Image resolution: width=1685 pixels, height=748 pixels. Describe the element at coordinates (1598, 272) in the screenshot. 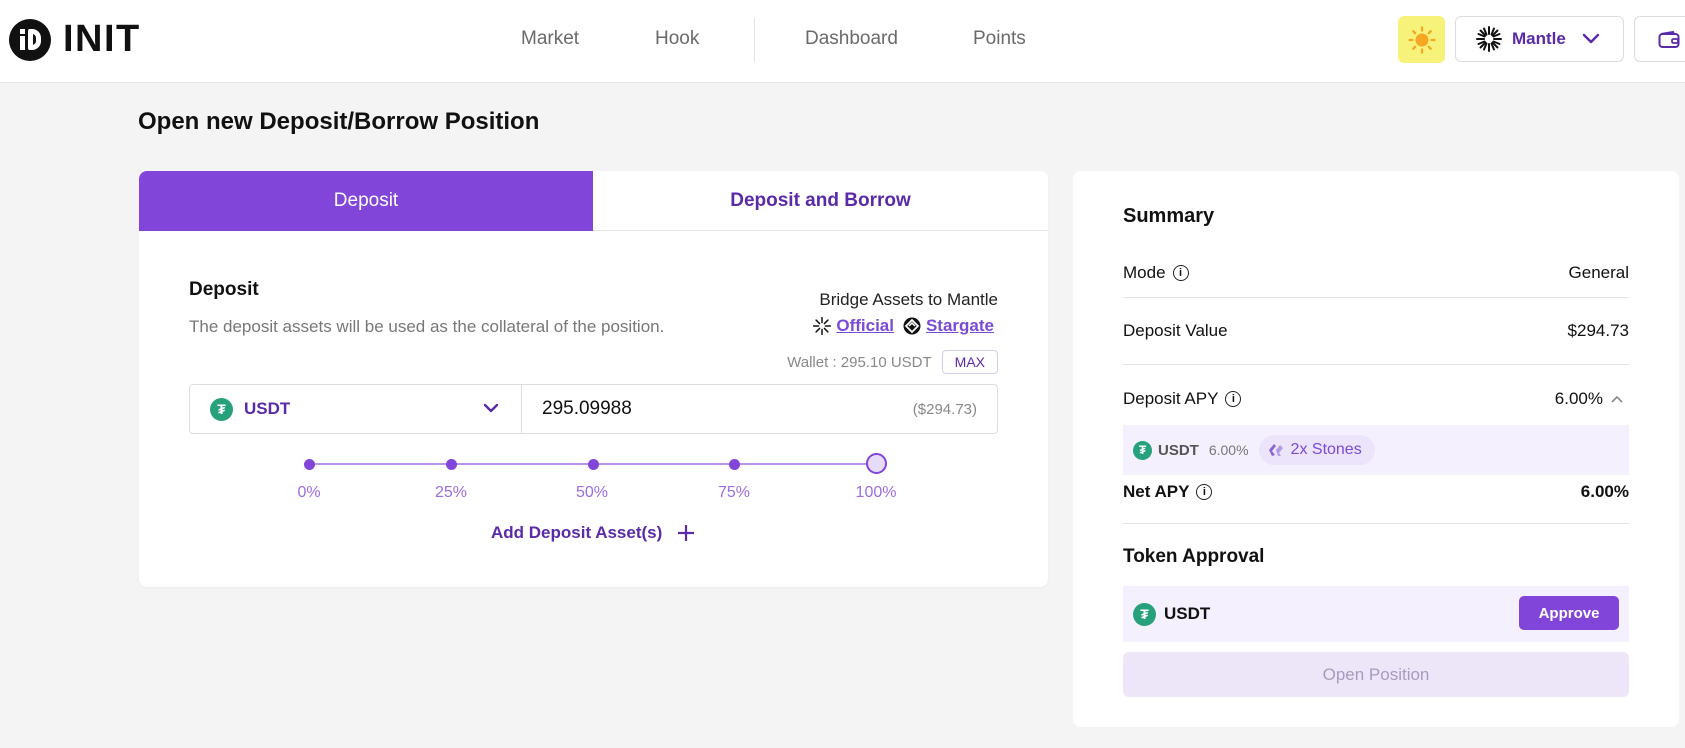

I see `mode-value: General` at that location.